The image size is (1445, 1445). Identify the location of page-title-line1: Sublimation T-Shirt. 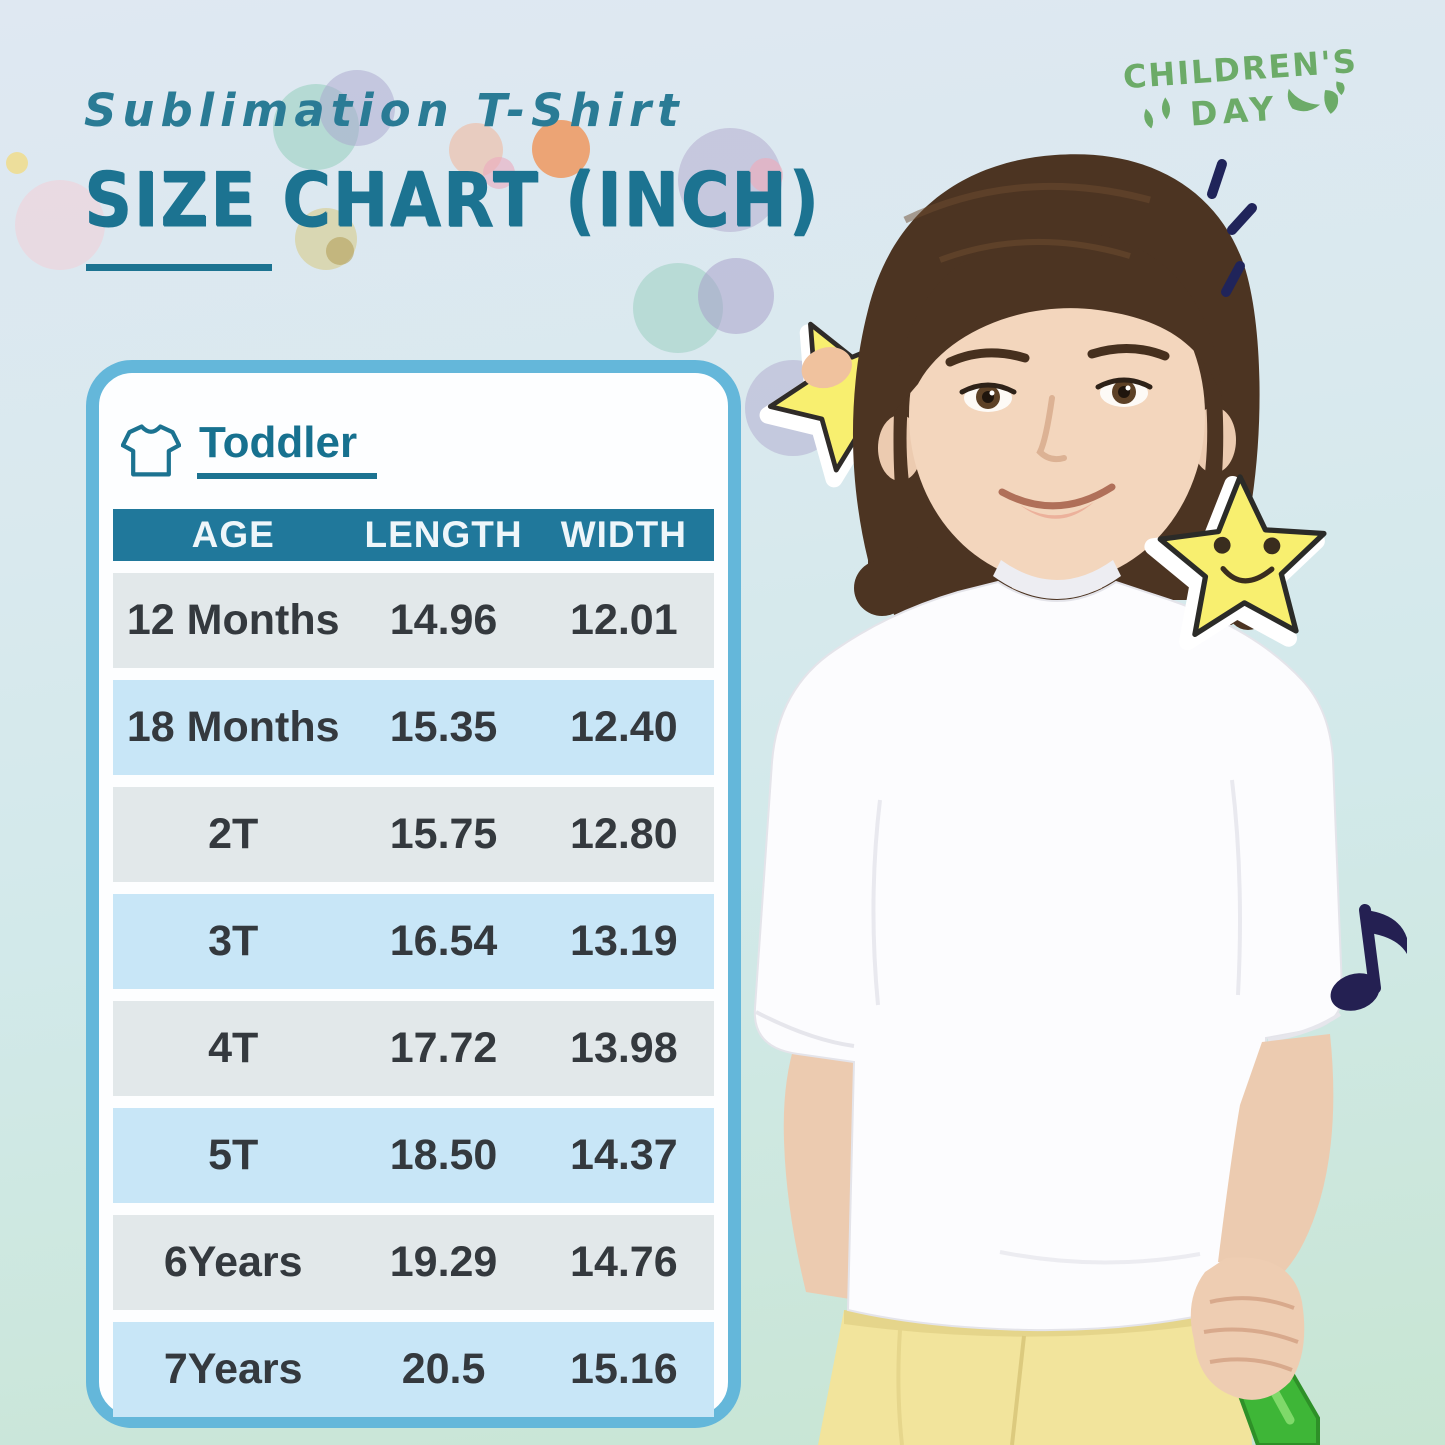
(384, 110).